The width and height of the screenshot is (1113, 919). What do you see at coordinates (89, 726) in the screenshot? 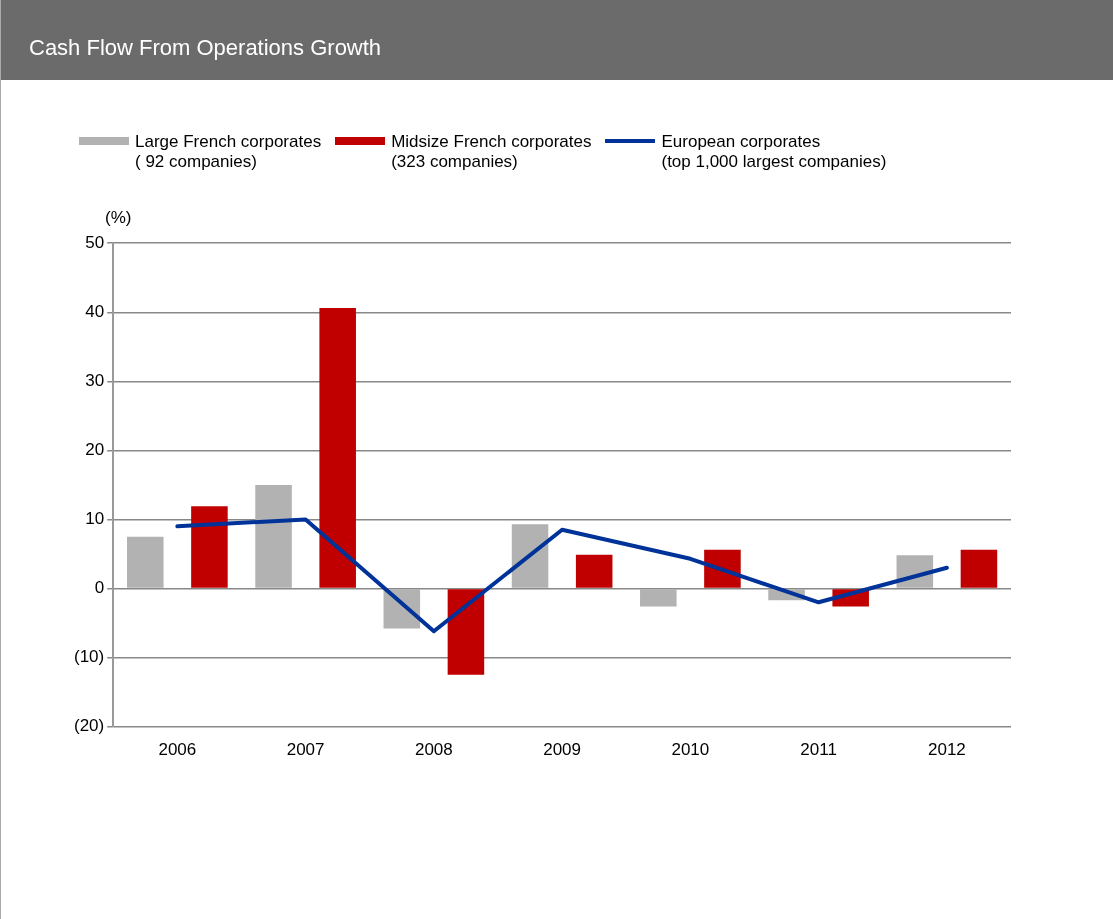
I see `y-tick-label: (20)` at bounding box center [89, 726].